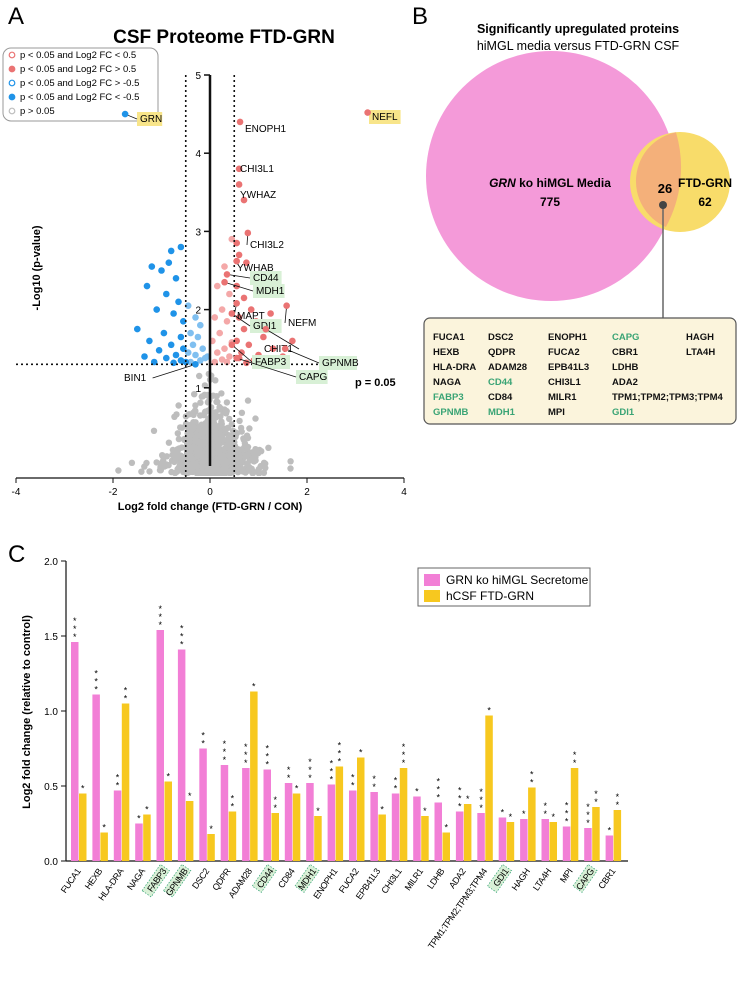  Describe the element at coordinates (500, 337) in the screenshot. I see `overlap-protein: DSC2` at that location.